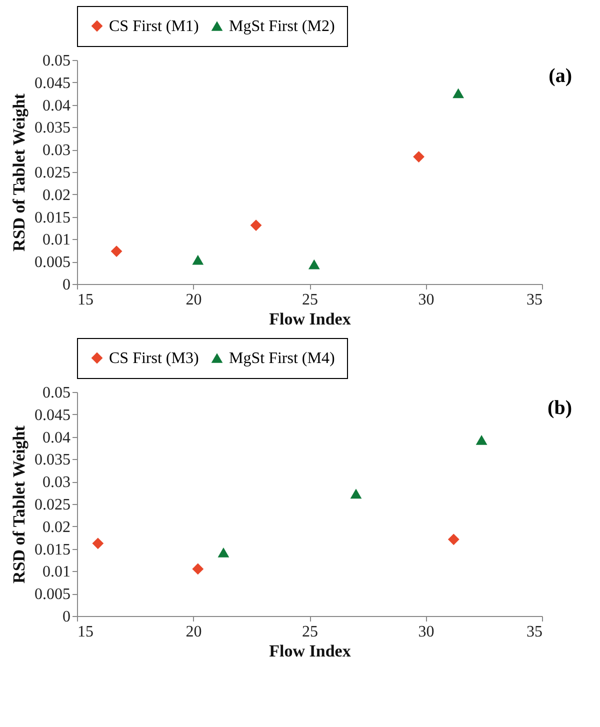 This screenshot has height=727, width=600. Describe the element at coordinates (154, 26) in the screenshot. I see `legend-label: CS First (M1)` at that location.